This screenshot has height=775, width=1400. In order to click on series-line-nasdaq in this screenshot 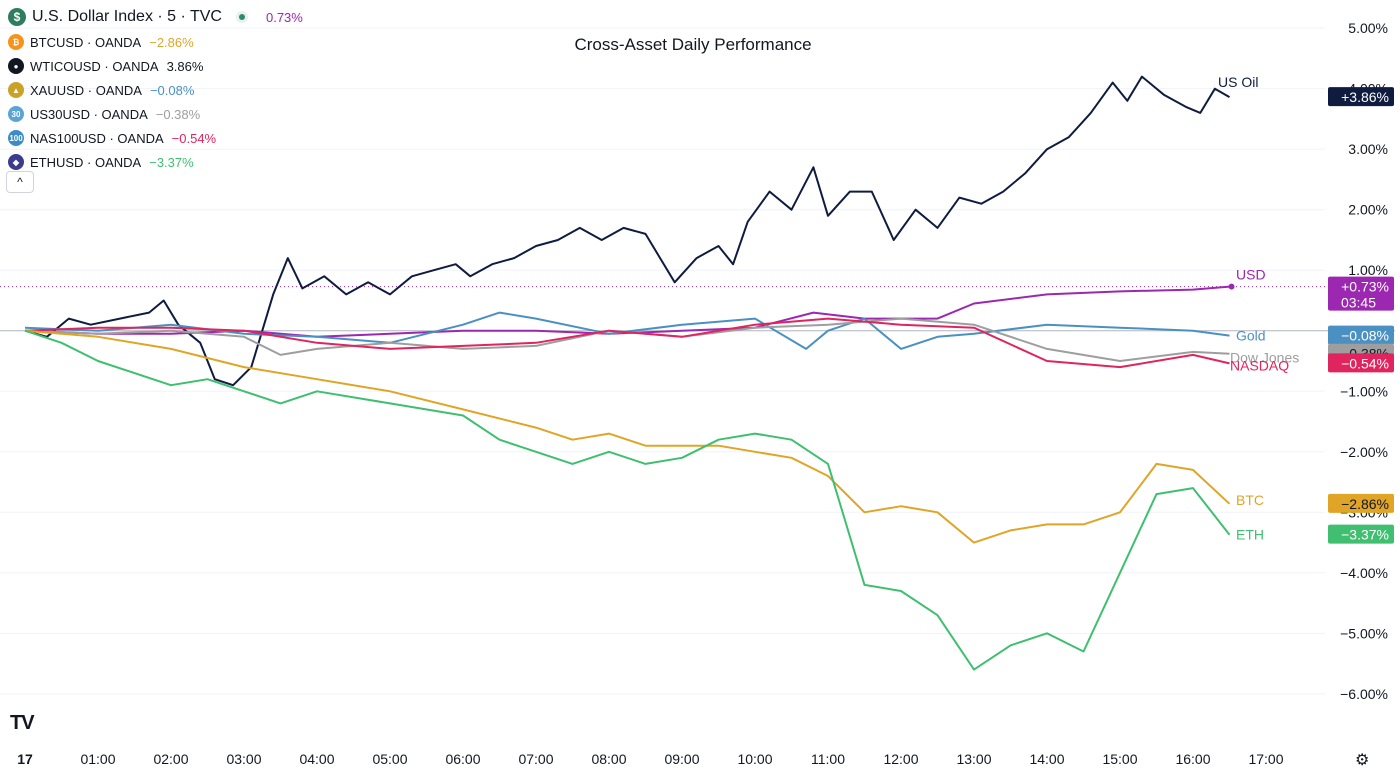, I will do `click(627, 343)`.